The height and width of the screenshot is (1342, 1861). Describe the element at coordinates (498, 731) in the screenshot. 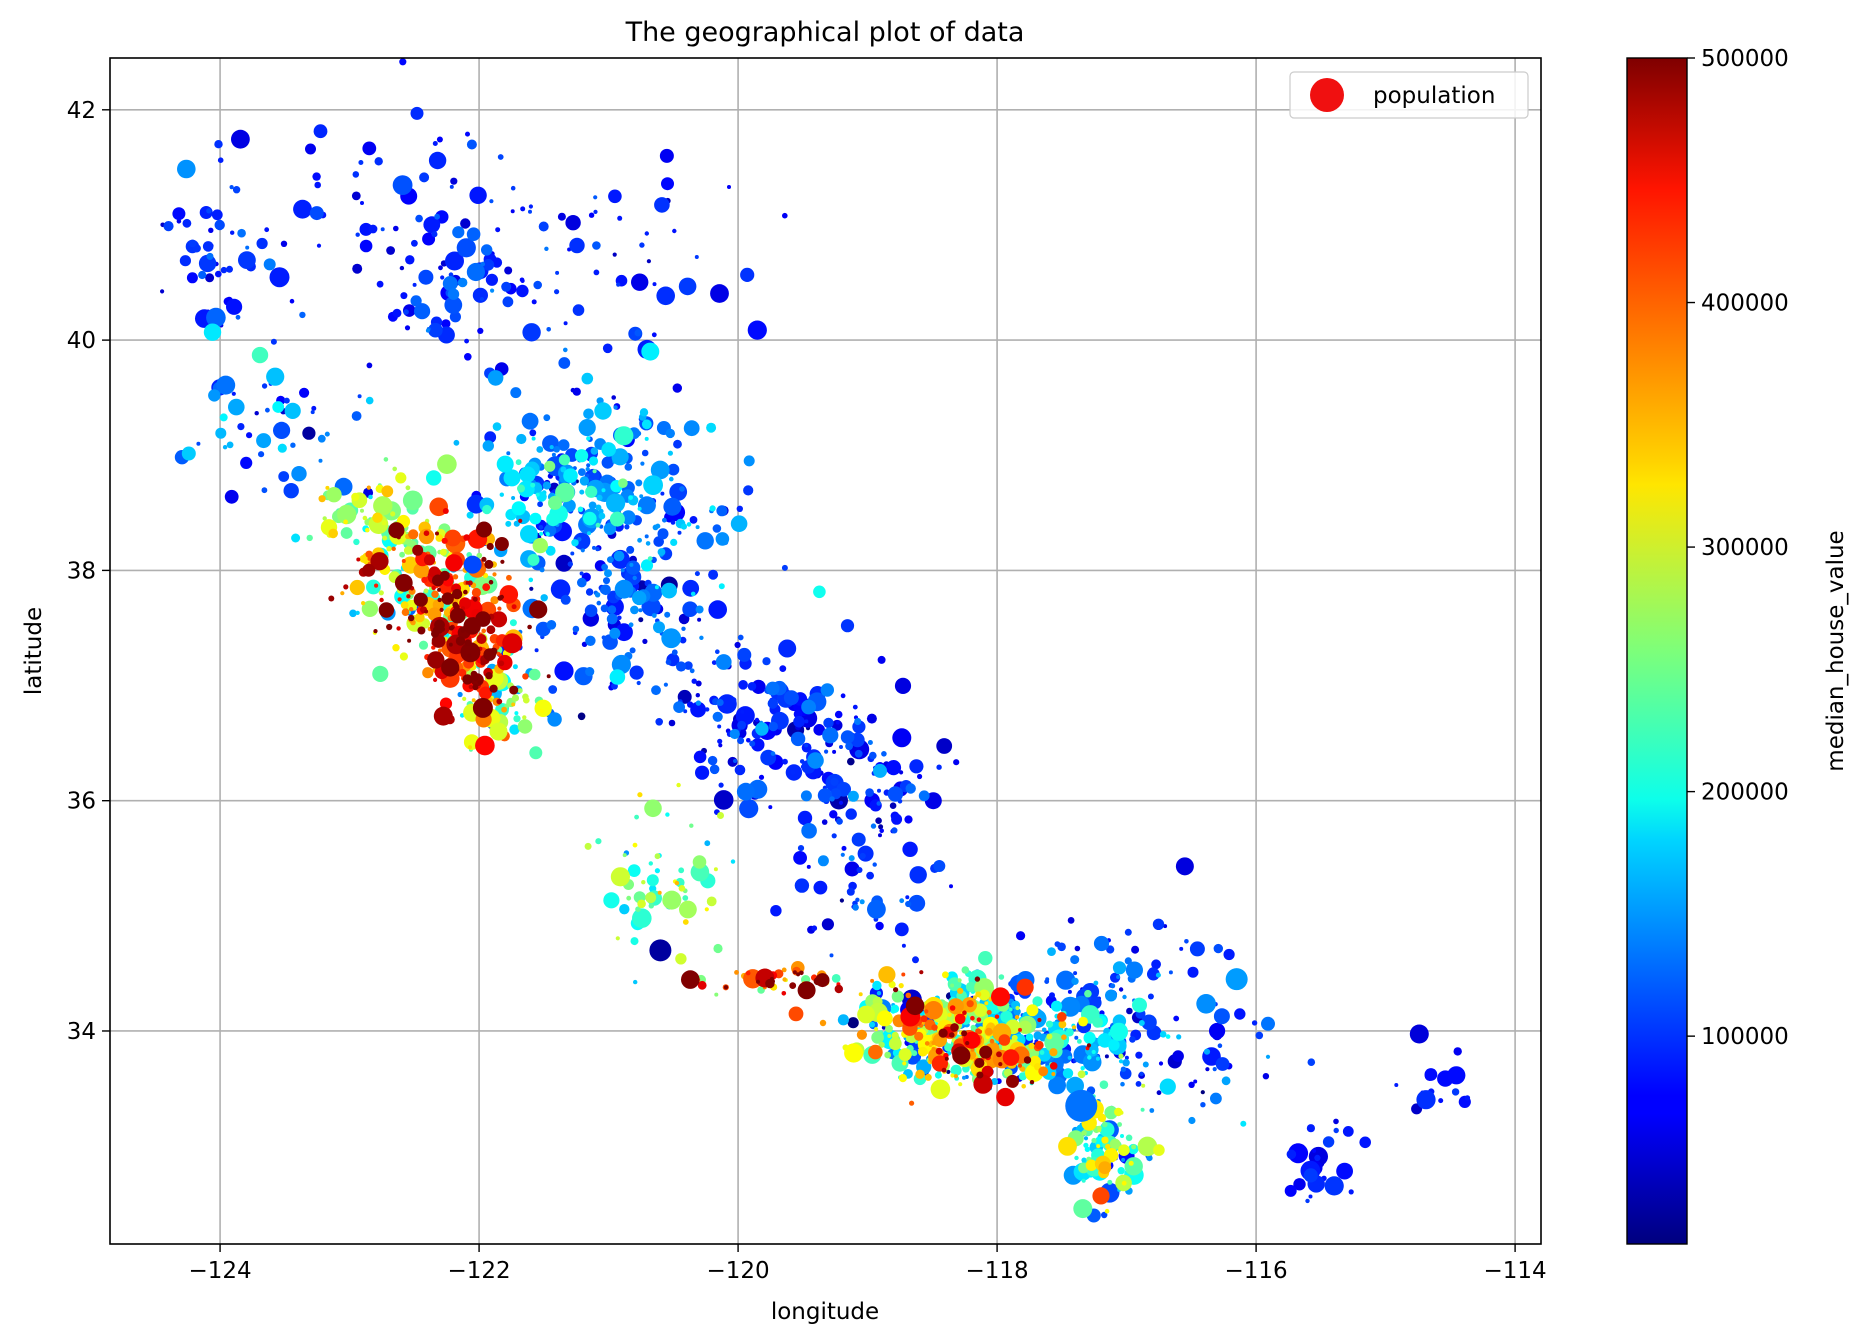

I see `data-point-large` at that location.